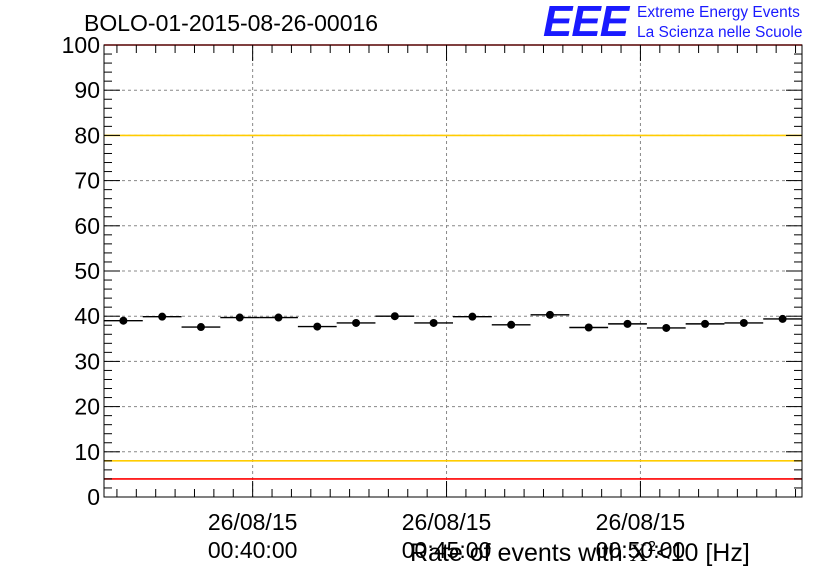 Image resolution: width=836 pixels, height=572 pixels. Describe the element at coordinates (520, 553) in the screenshot. I see `x-axis-title-prefix: Rate of events with` at that location.